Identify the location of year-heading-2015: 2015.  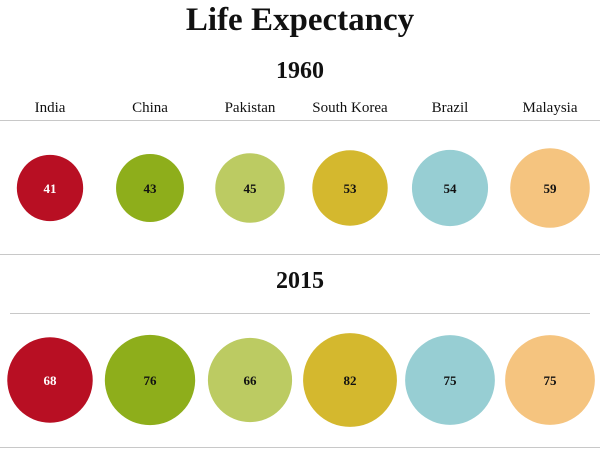
(300, 281).